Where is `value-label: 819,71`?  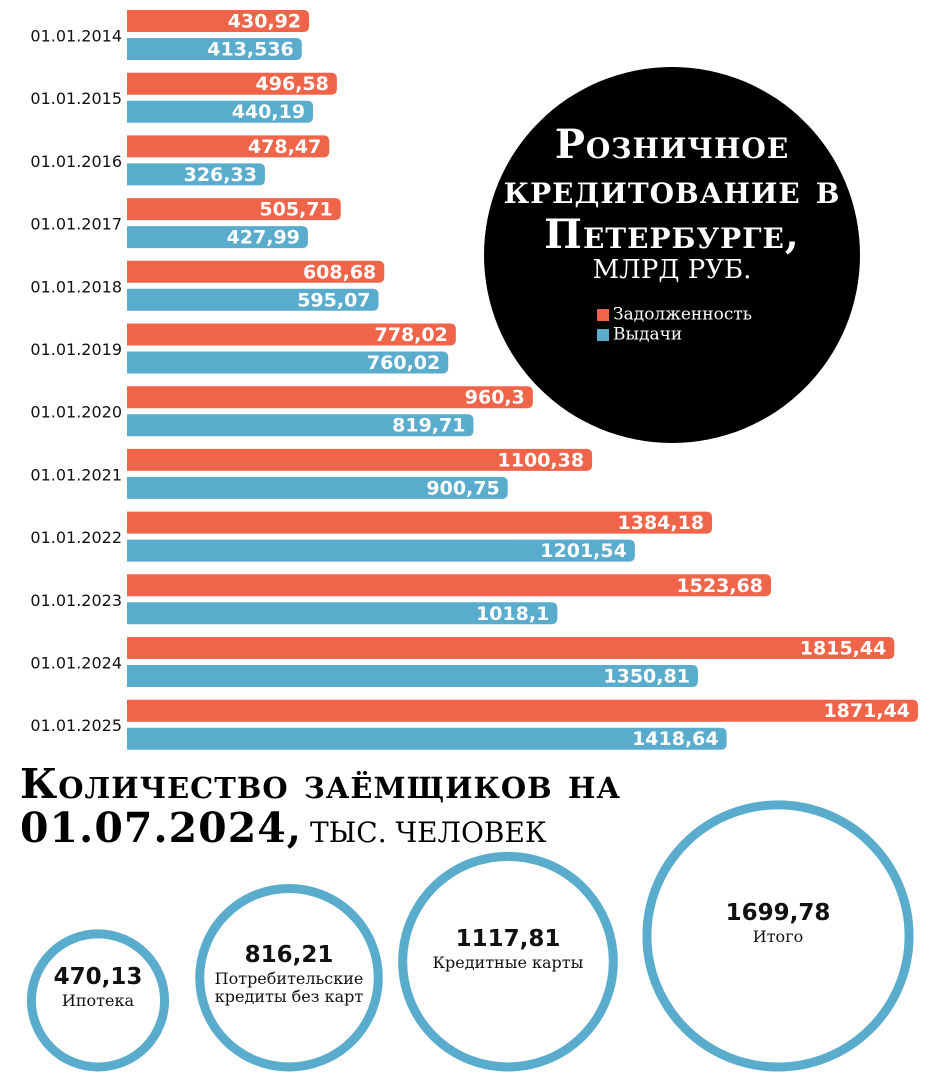 value-label: 819,71 is located at coordinates (428, 426).